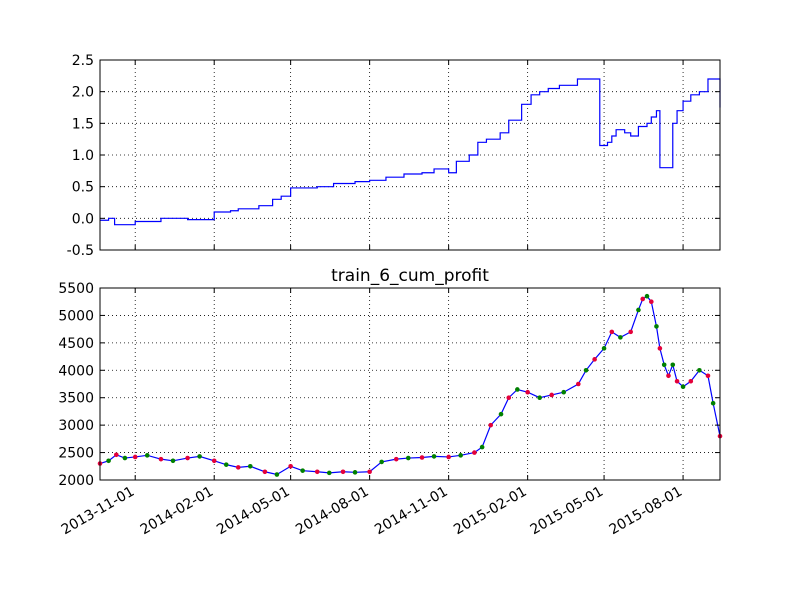 This screenshot has height=600, width=800. I want to click on bot-ytick-label: 2000, so click(76, 481).